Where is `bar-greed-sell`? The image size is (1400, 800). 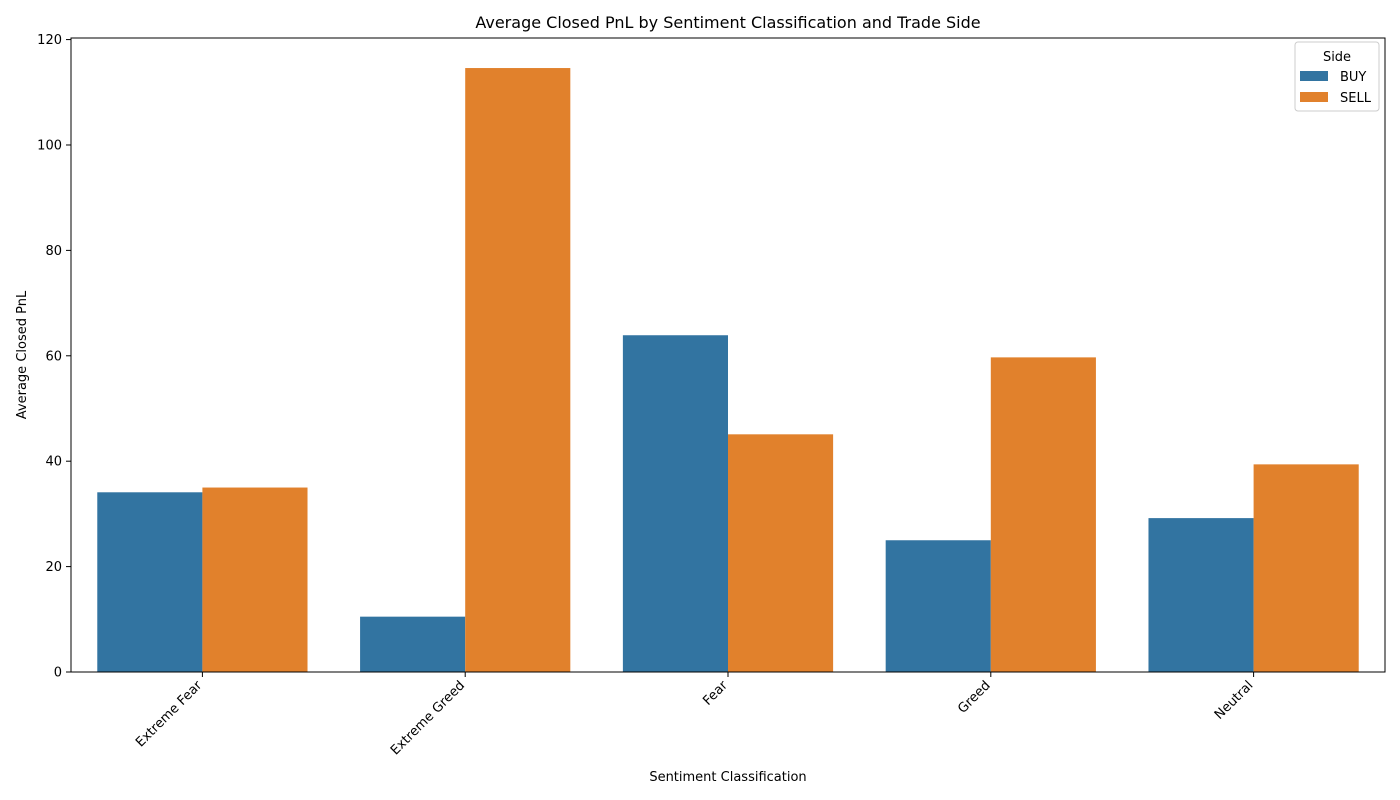 bar-greed-sell is located at coordinates (1043, 514).